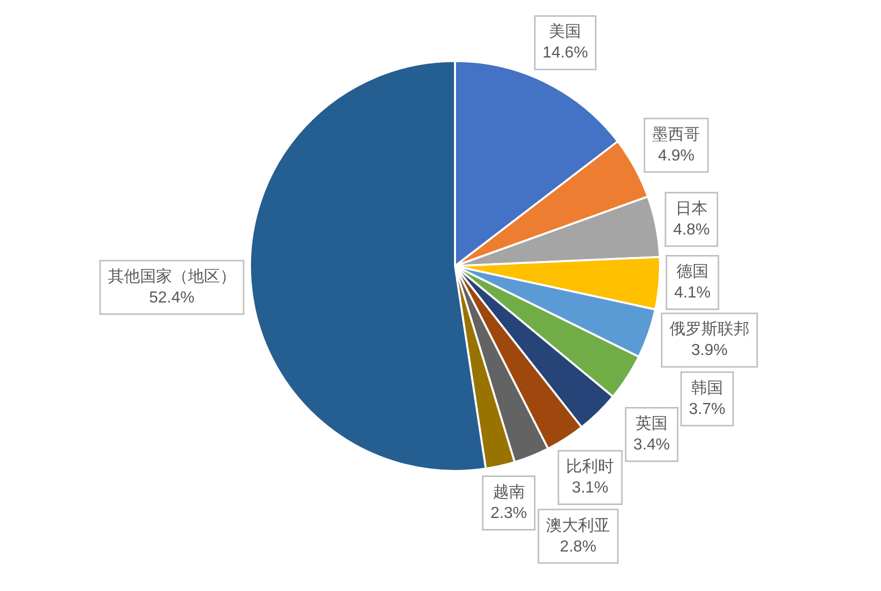  What do you see at coordinates (707, 409) in the screenshot?
I see `data-label: 3.7%` at bounding box center [707, 409].